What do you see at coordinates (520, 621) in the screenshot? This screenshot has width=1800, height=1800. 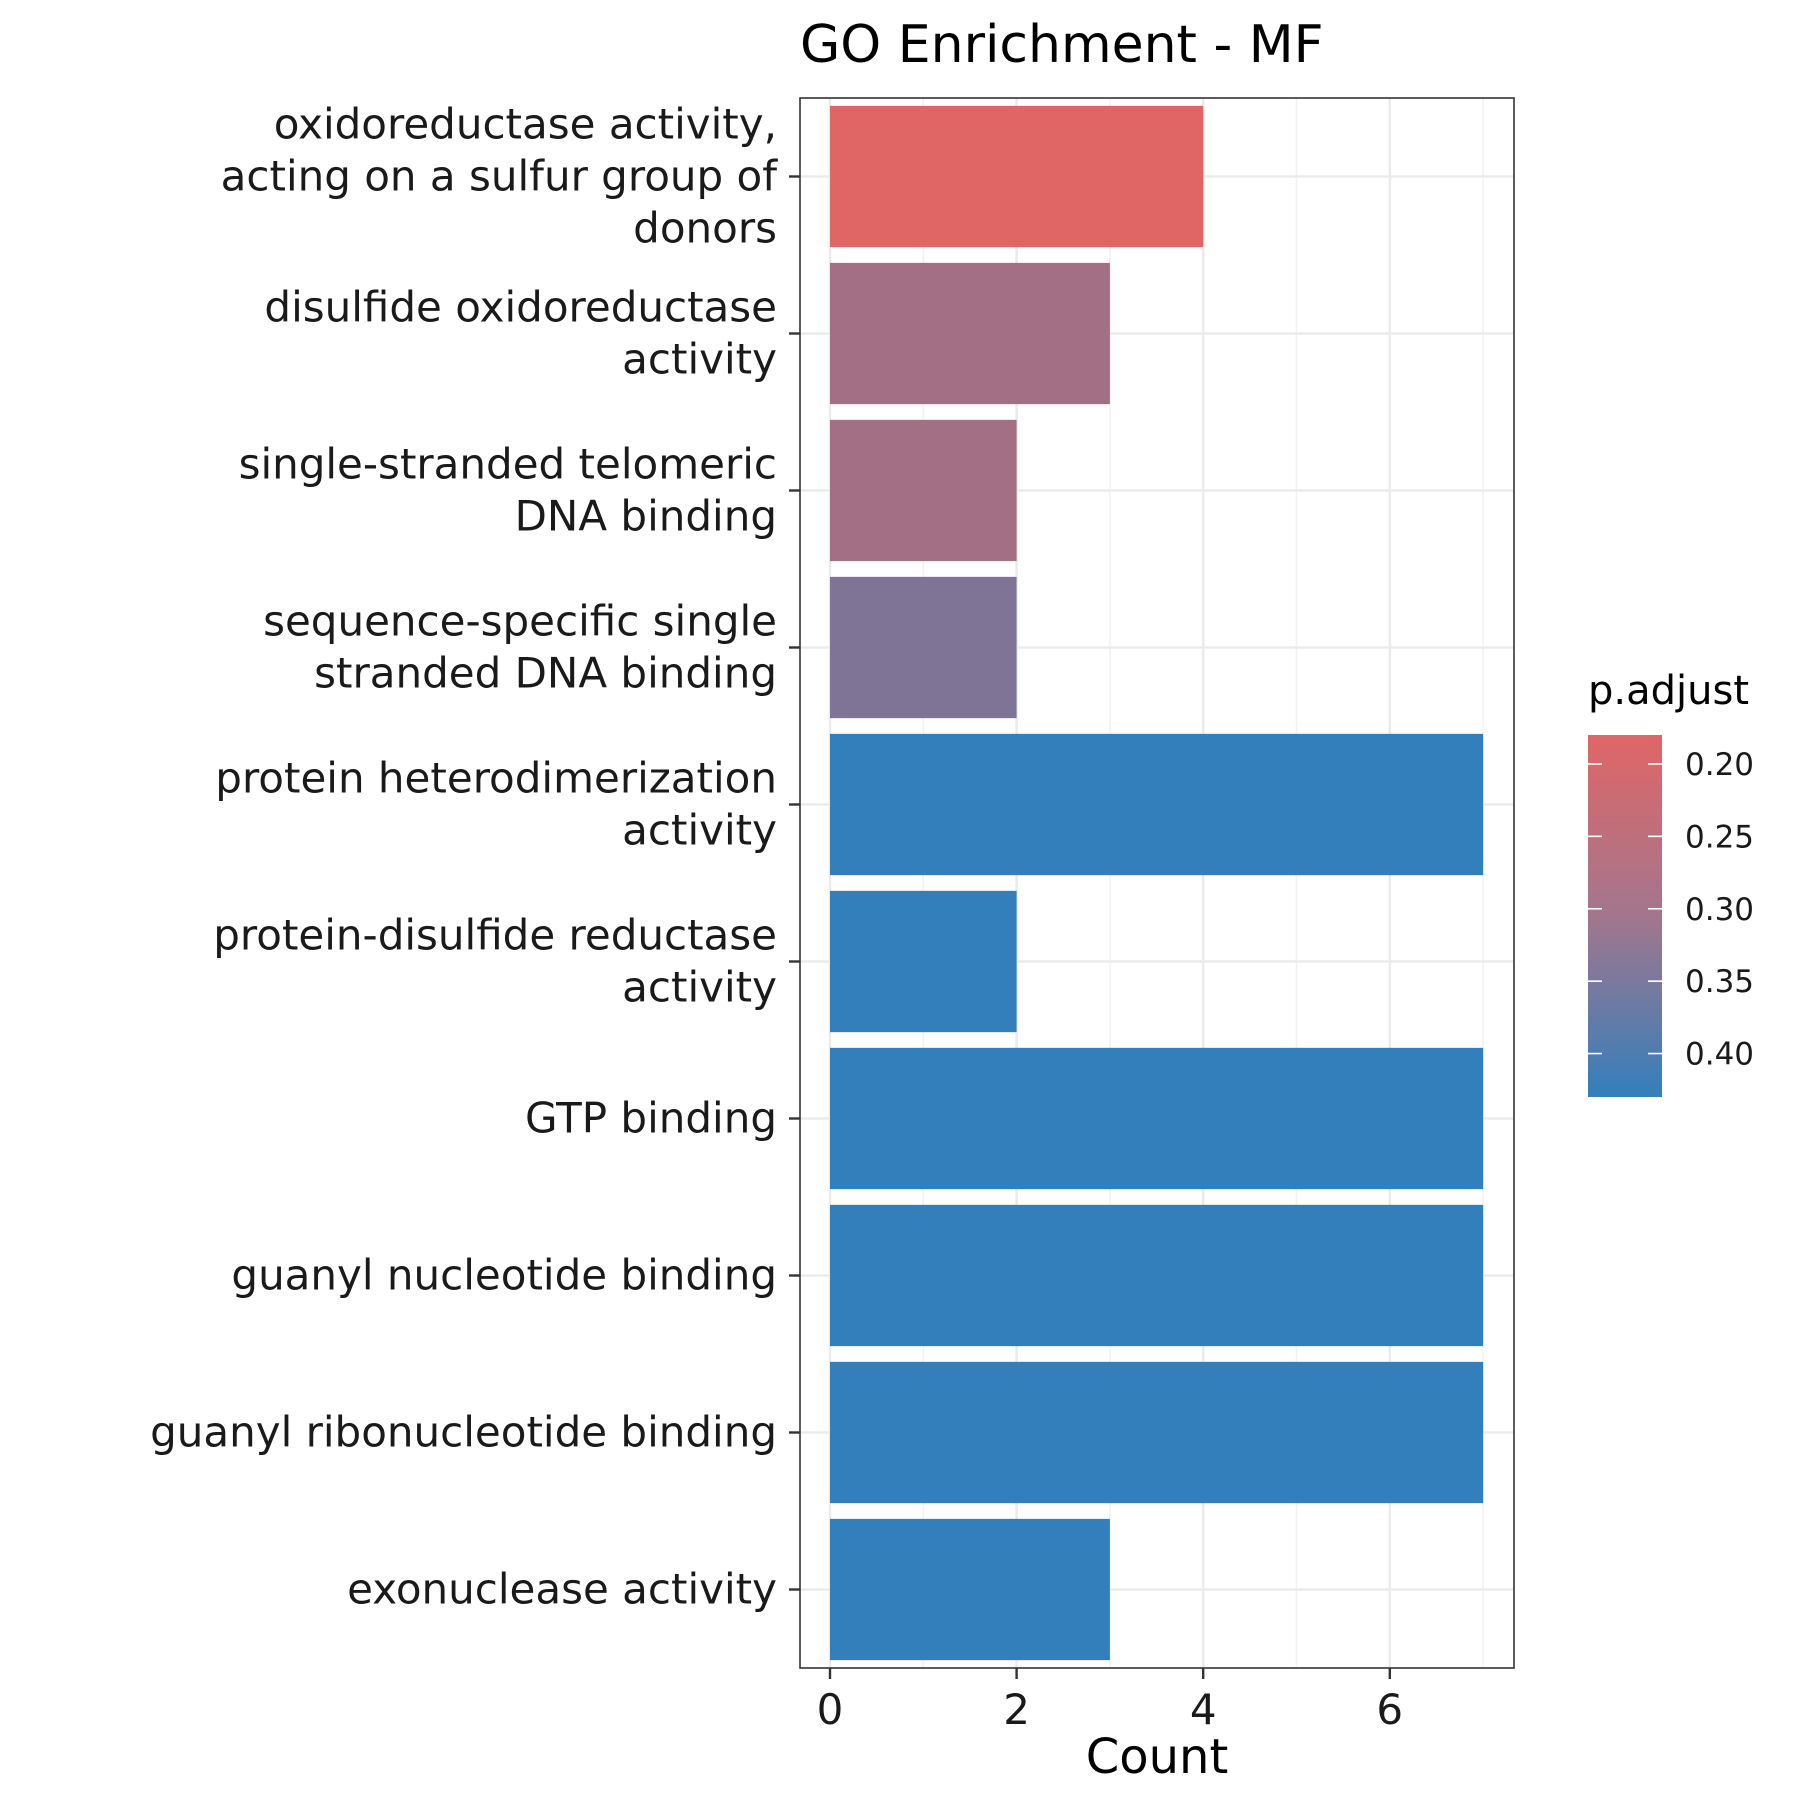 I see `y-axis-label-line: sequence-specific single` at bounding box center [520, 621].